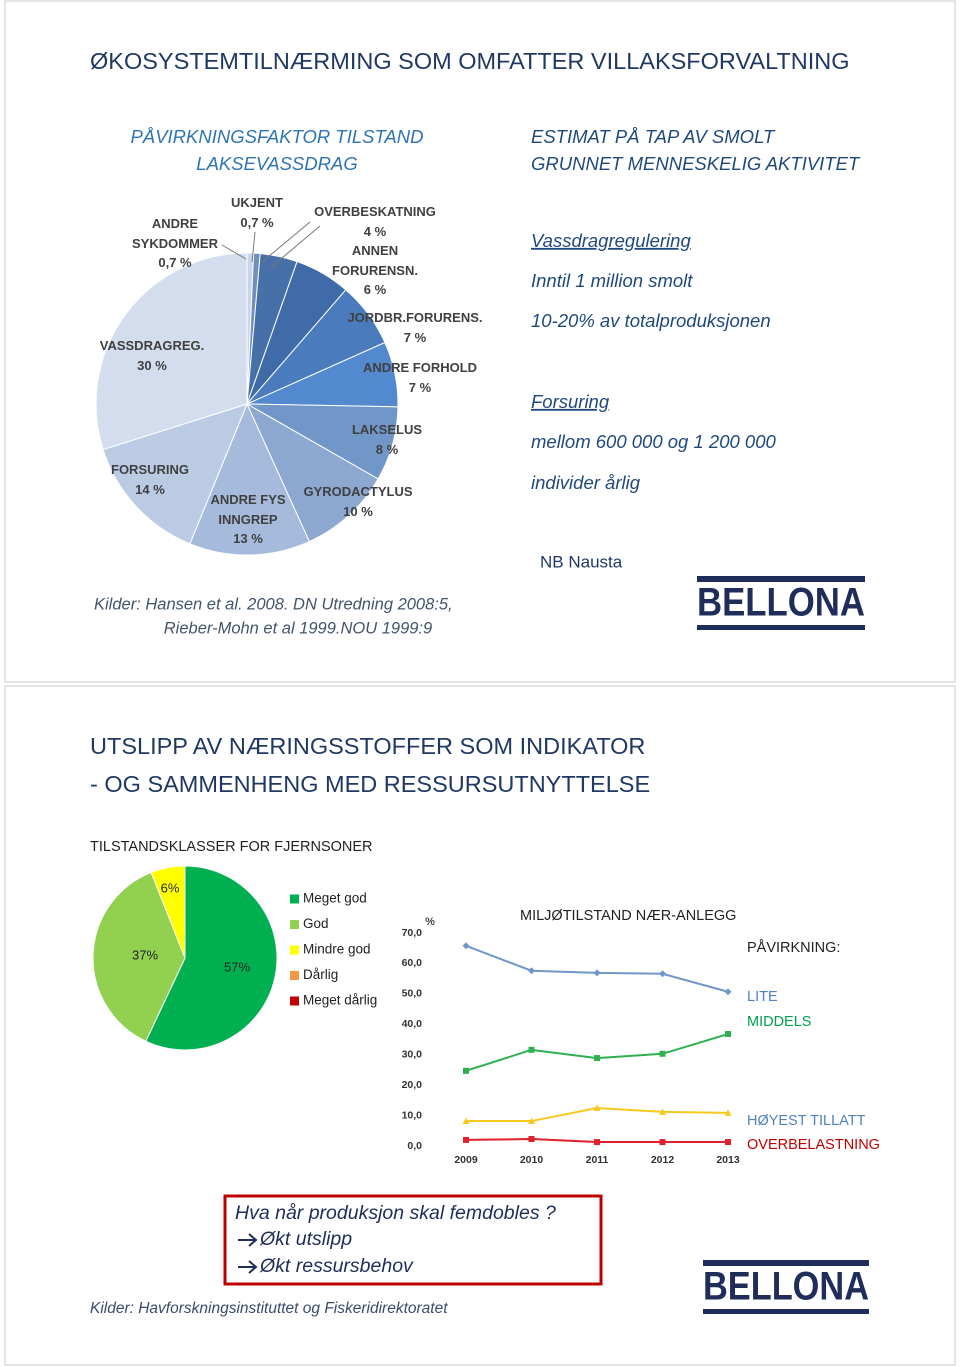 Image resolution: width=960 pixels, height=1367 pixels. I want to click on y-tick-label: 10,0, so click(412, 1115).